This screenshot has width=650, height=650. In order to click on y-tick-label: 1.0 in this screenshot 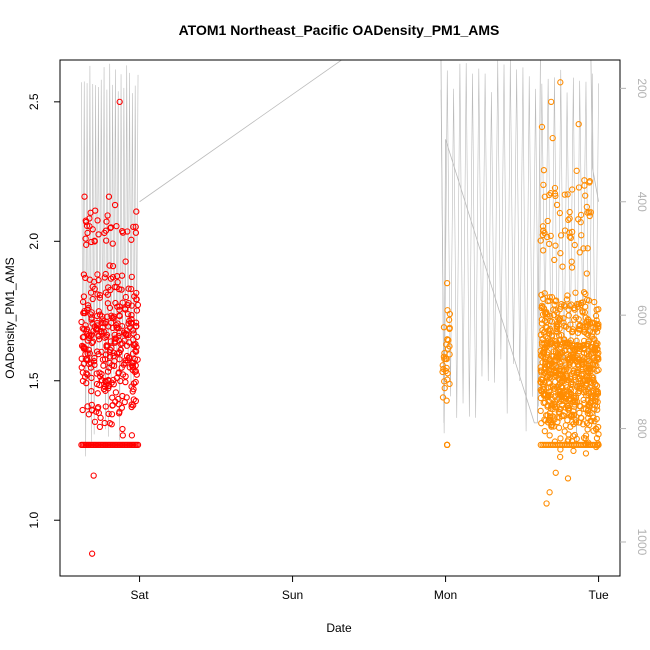, I will do `click(34, 520)`.